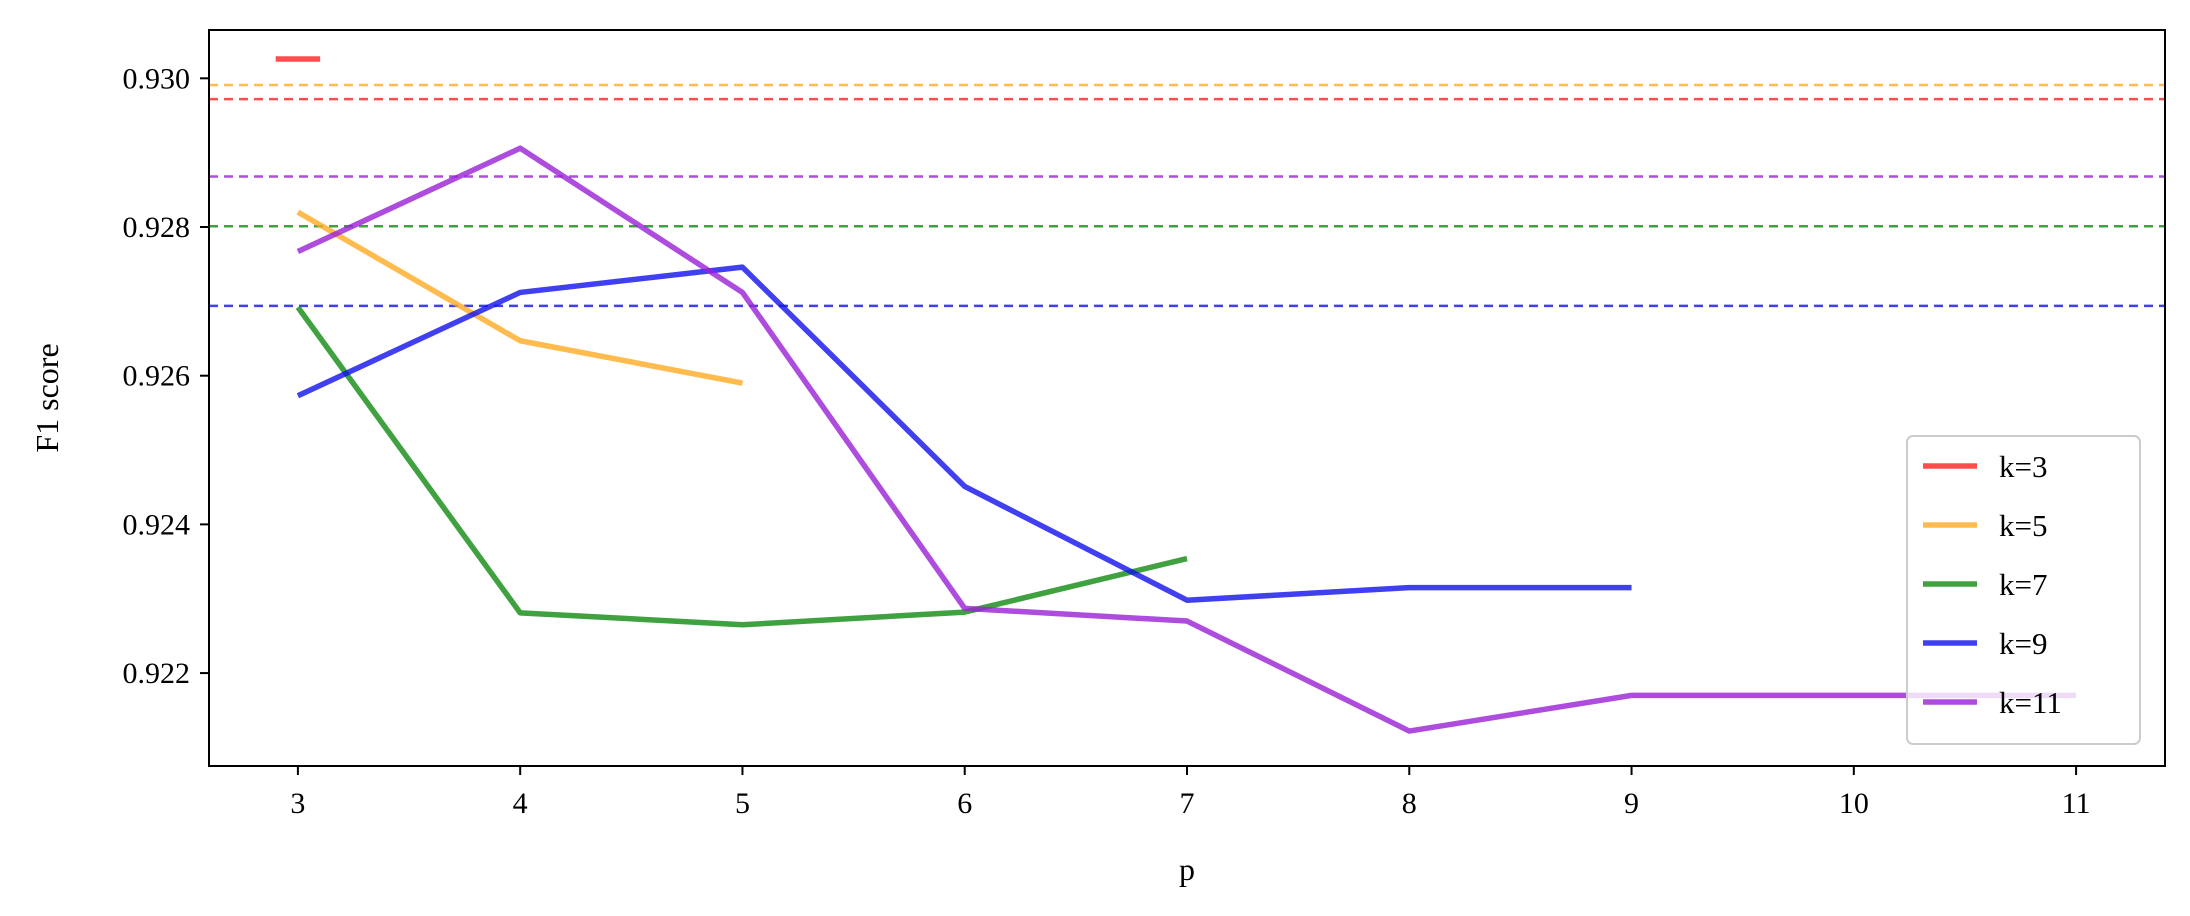 The width and height of the screenshot is (2190, 916). Describe the element at coordinates (297, 803) in the screenshot. I see `x-tick-label: 3` at that location.